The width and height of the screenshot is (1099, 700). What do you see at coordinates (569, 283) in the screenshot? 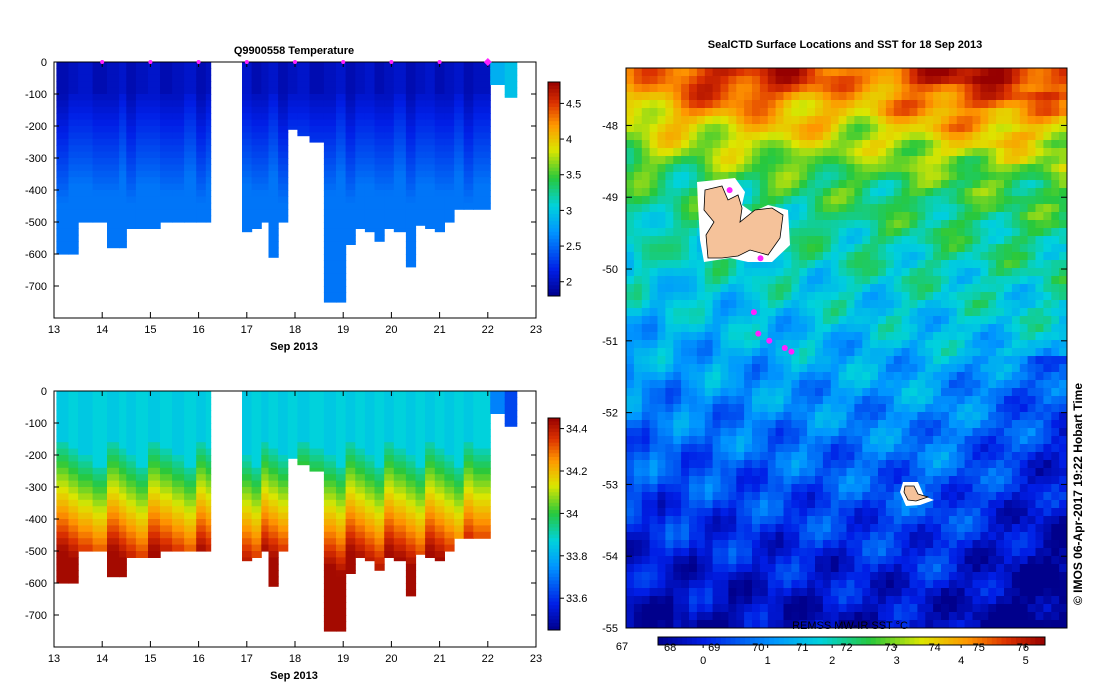
I see `temperature-colorbar-label: 2` at bounding box center [569, 283].